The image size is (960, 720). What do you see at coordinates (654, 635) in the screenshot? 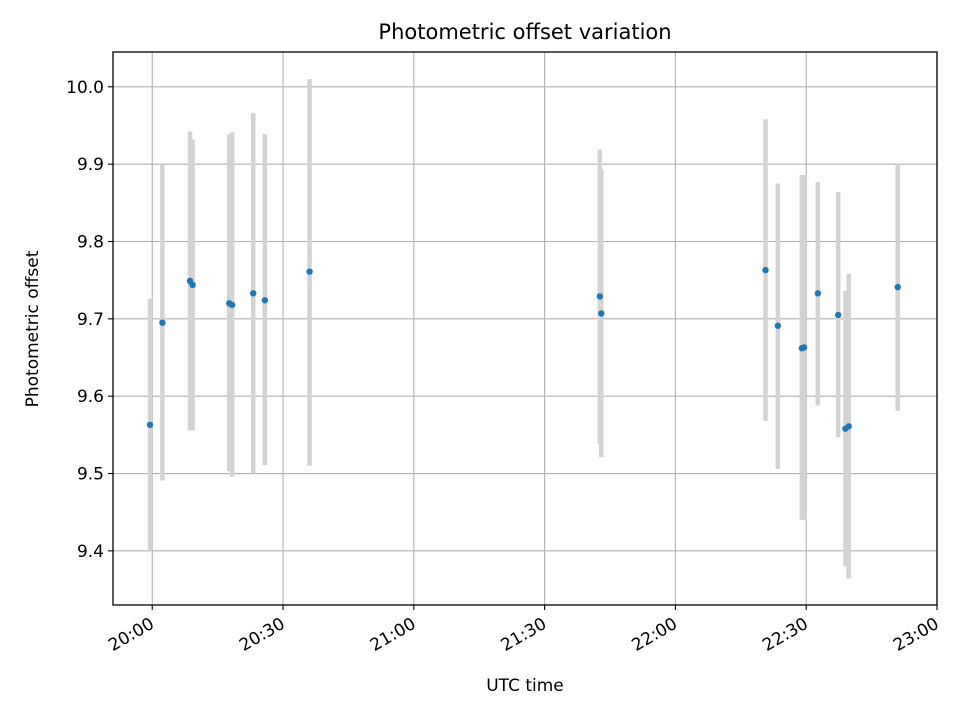
I see `x-tick-label: 22:00` at bounding box center [654, 635].